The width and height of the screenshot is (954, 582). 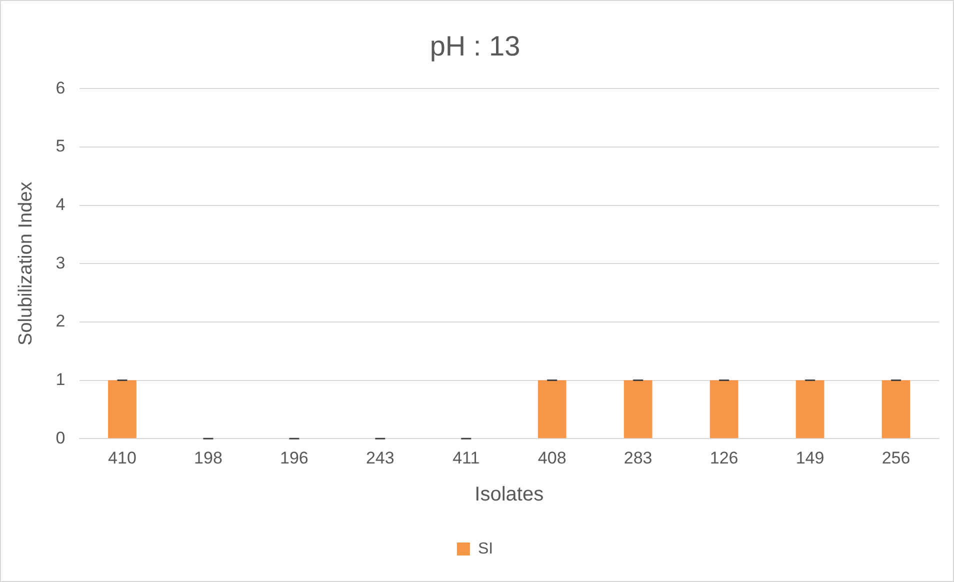 What do you see at coordinates (61, 146) in the screenshot?
I see `y-tick-label: 5` at bounding box center [61, 146].